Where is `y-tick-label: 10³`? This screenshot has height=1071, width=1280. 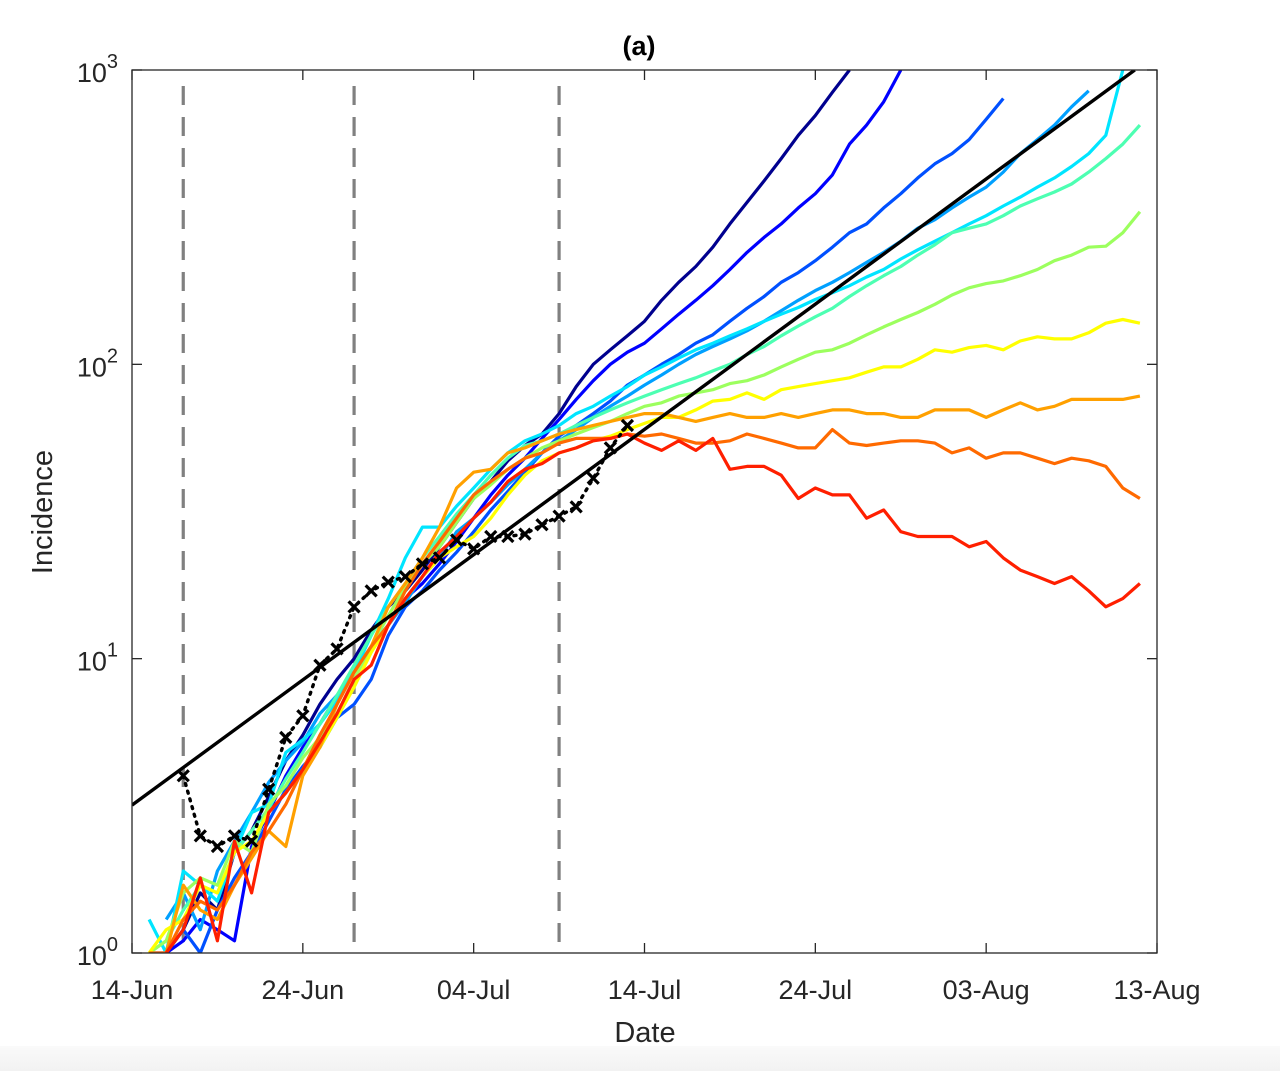 y-tick-label: 10³ is located at coordinates (97, 69).